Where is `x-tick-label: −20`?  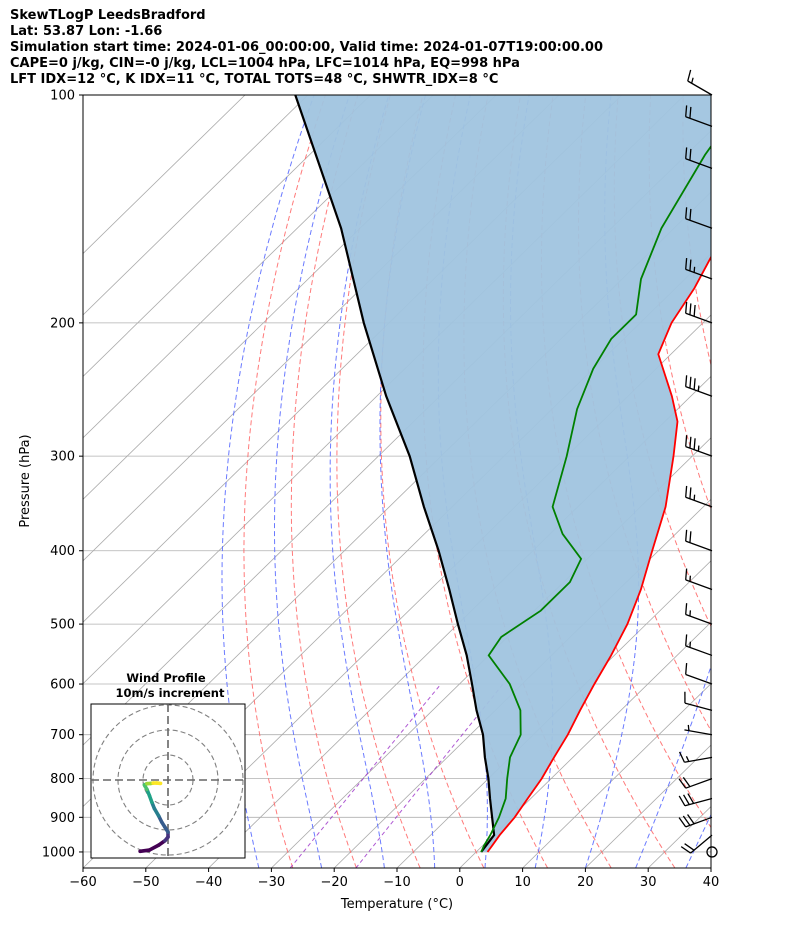 x-tick-label: −20 is located at coordinates (333, 882).